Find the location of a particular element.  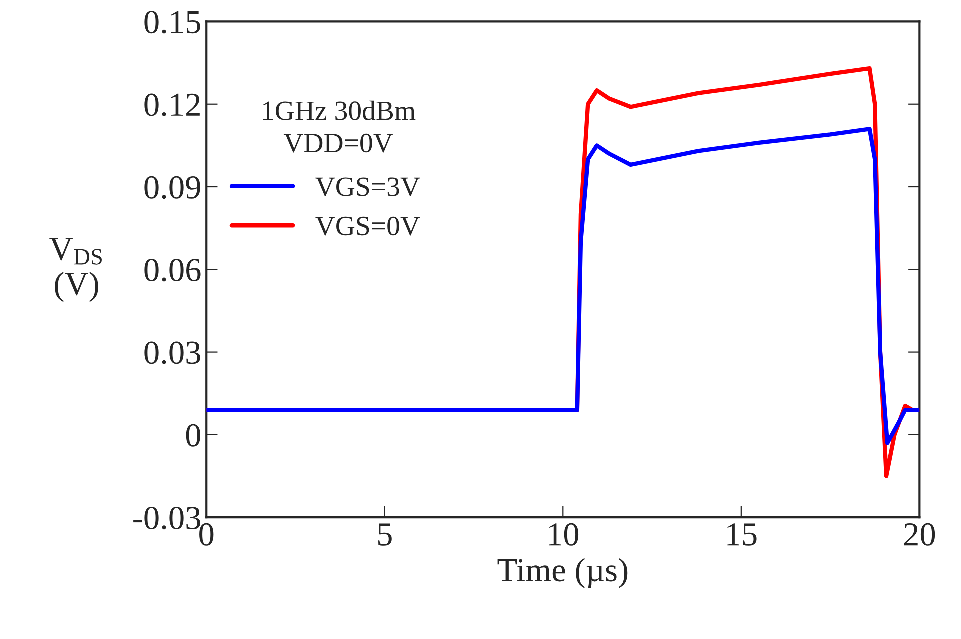

annotation: VDD=0V is located at coordinates (339, 143).